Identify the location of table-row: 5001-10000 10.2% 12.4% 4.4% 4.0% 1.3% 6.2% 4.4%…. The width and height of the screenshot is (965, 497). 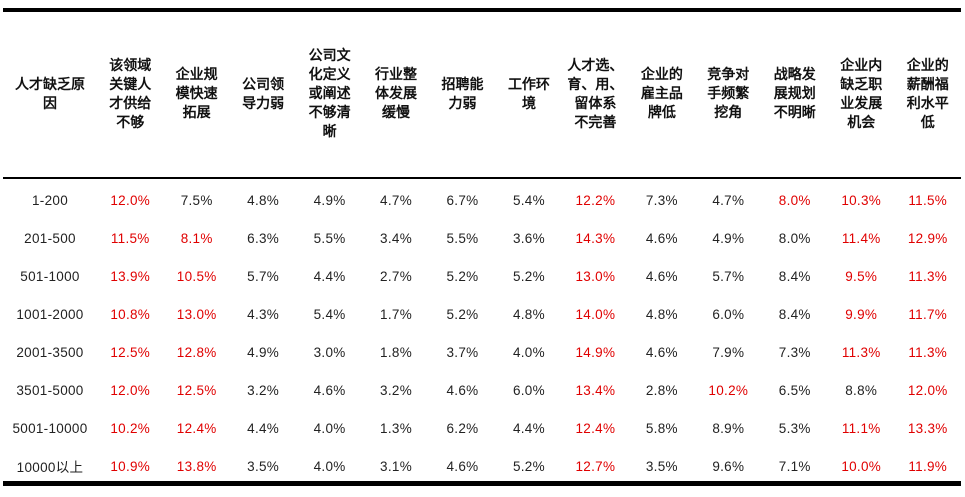
(482, 428).